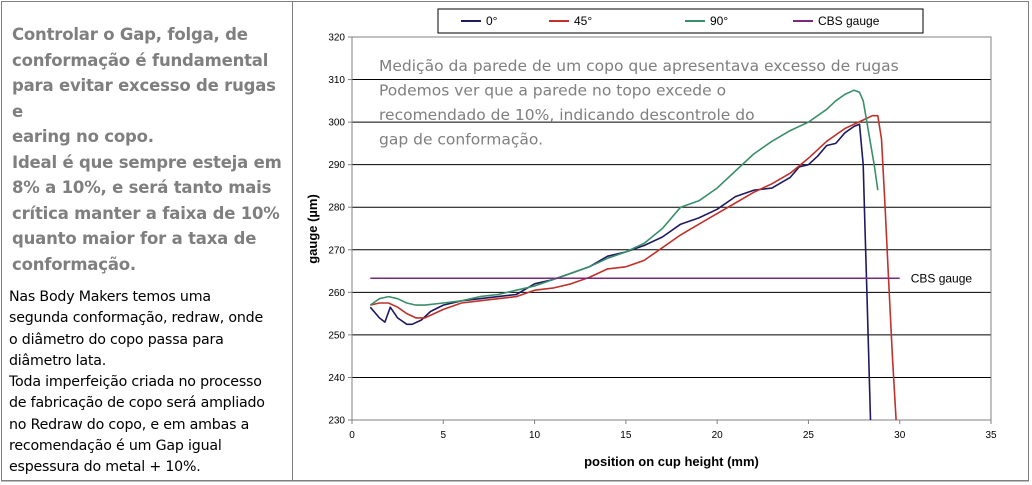  I want to click on y-tick-label: 240, so click(336, 378).